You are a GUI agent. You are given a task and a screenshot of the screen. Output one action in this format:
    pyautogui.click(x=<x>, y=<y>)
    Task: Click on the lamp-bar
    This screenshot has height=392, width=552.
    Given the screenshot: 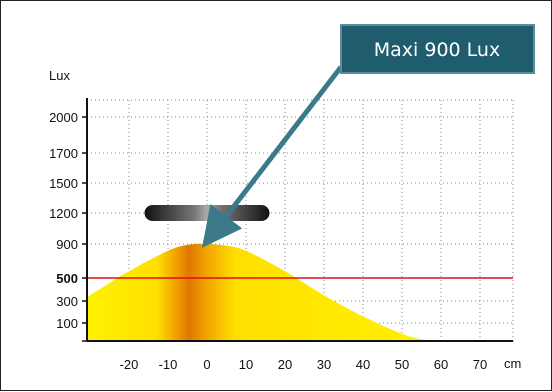 What is the action you would take?
    pyautogui.click(x=207, y=213)
    